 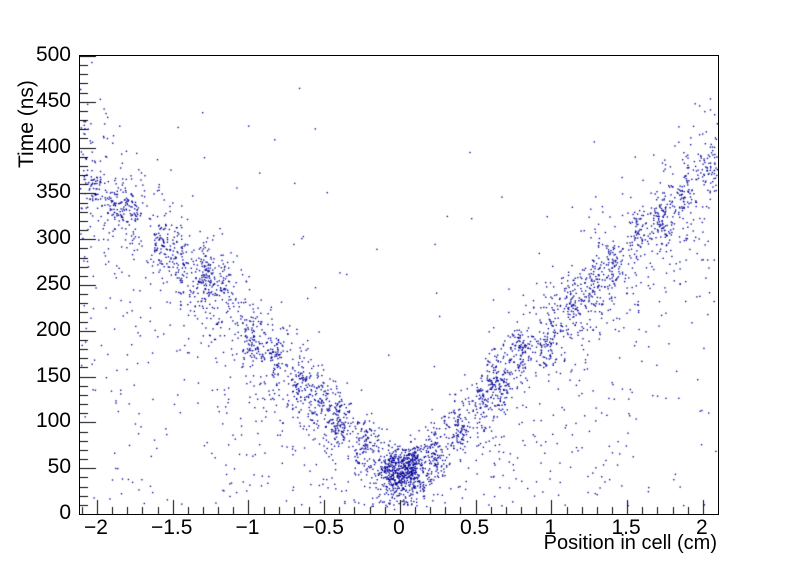 What do you see at coordinates (399, 527) in the screenshot?
I see `x-tick-label: 0` at bounding box center [399, 527].